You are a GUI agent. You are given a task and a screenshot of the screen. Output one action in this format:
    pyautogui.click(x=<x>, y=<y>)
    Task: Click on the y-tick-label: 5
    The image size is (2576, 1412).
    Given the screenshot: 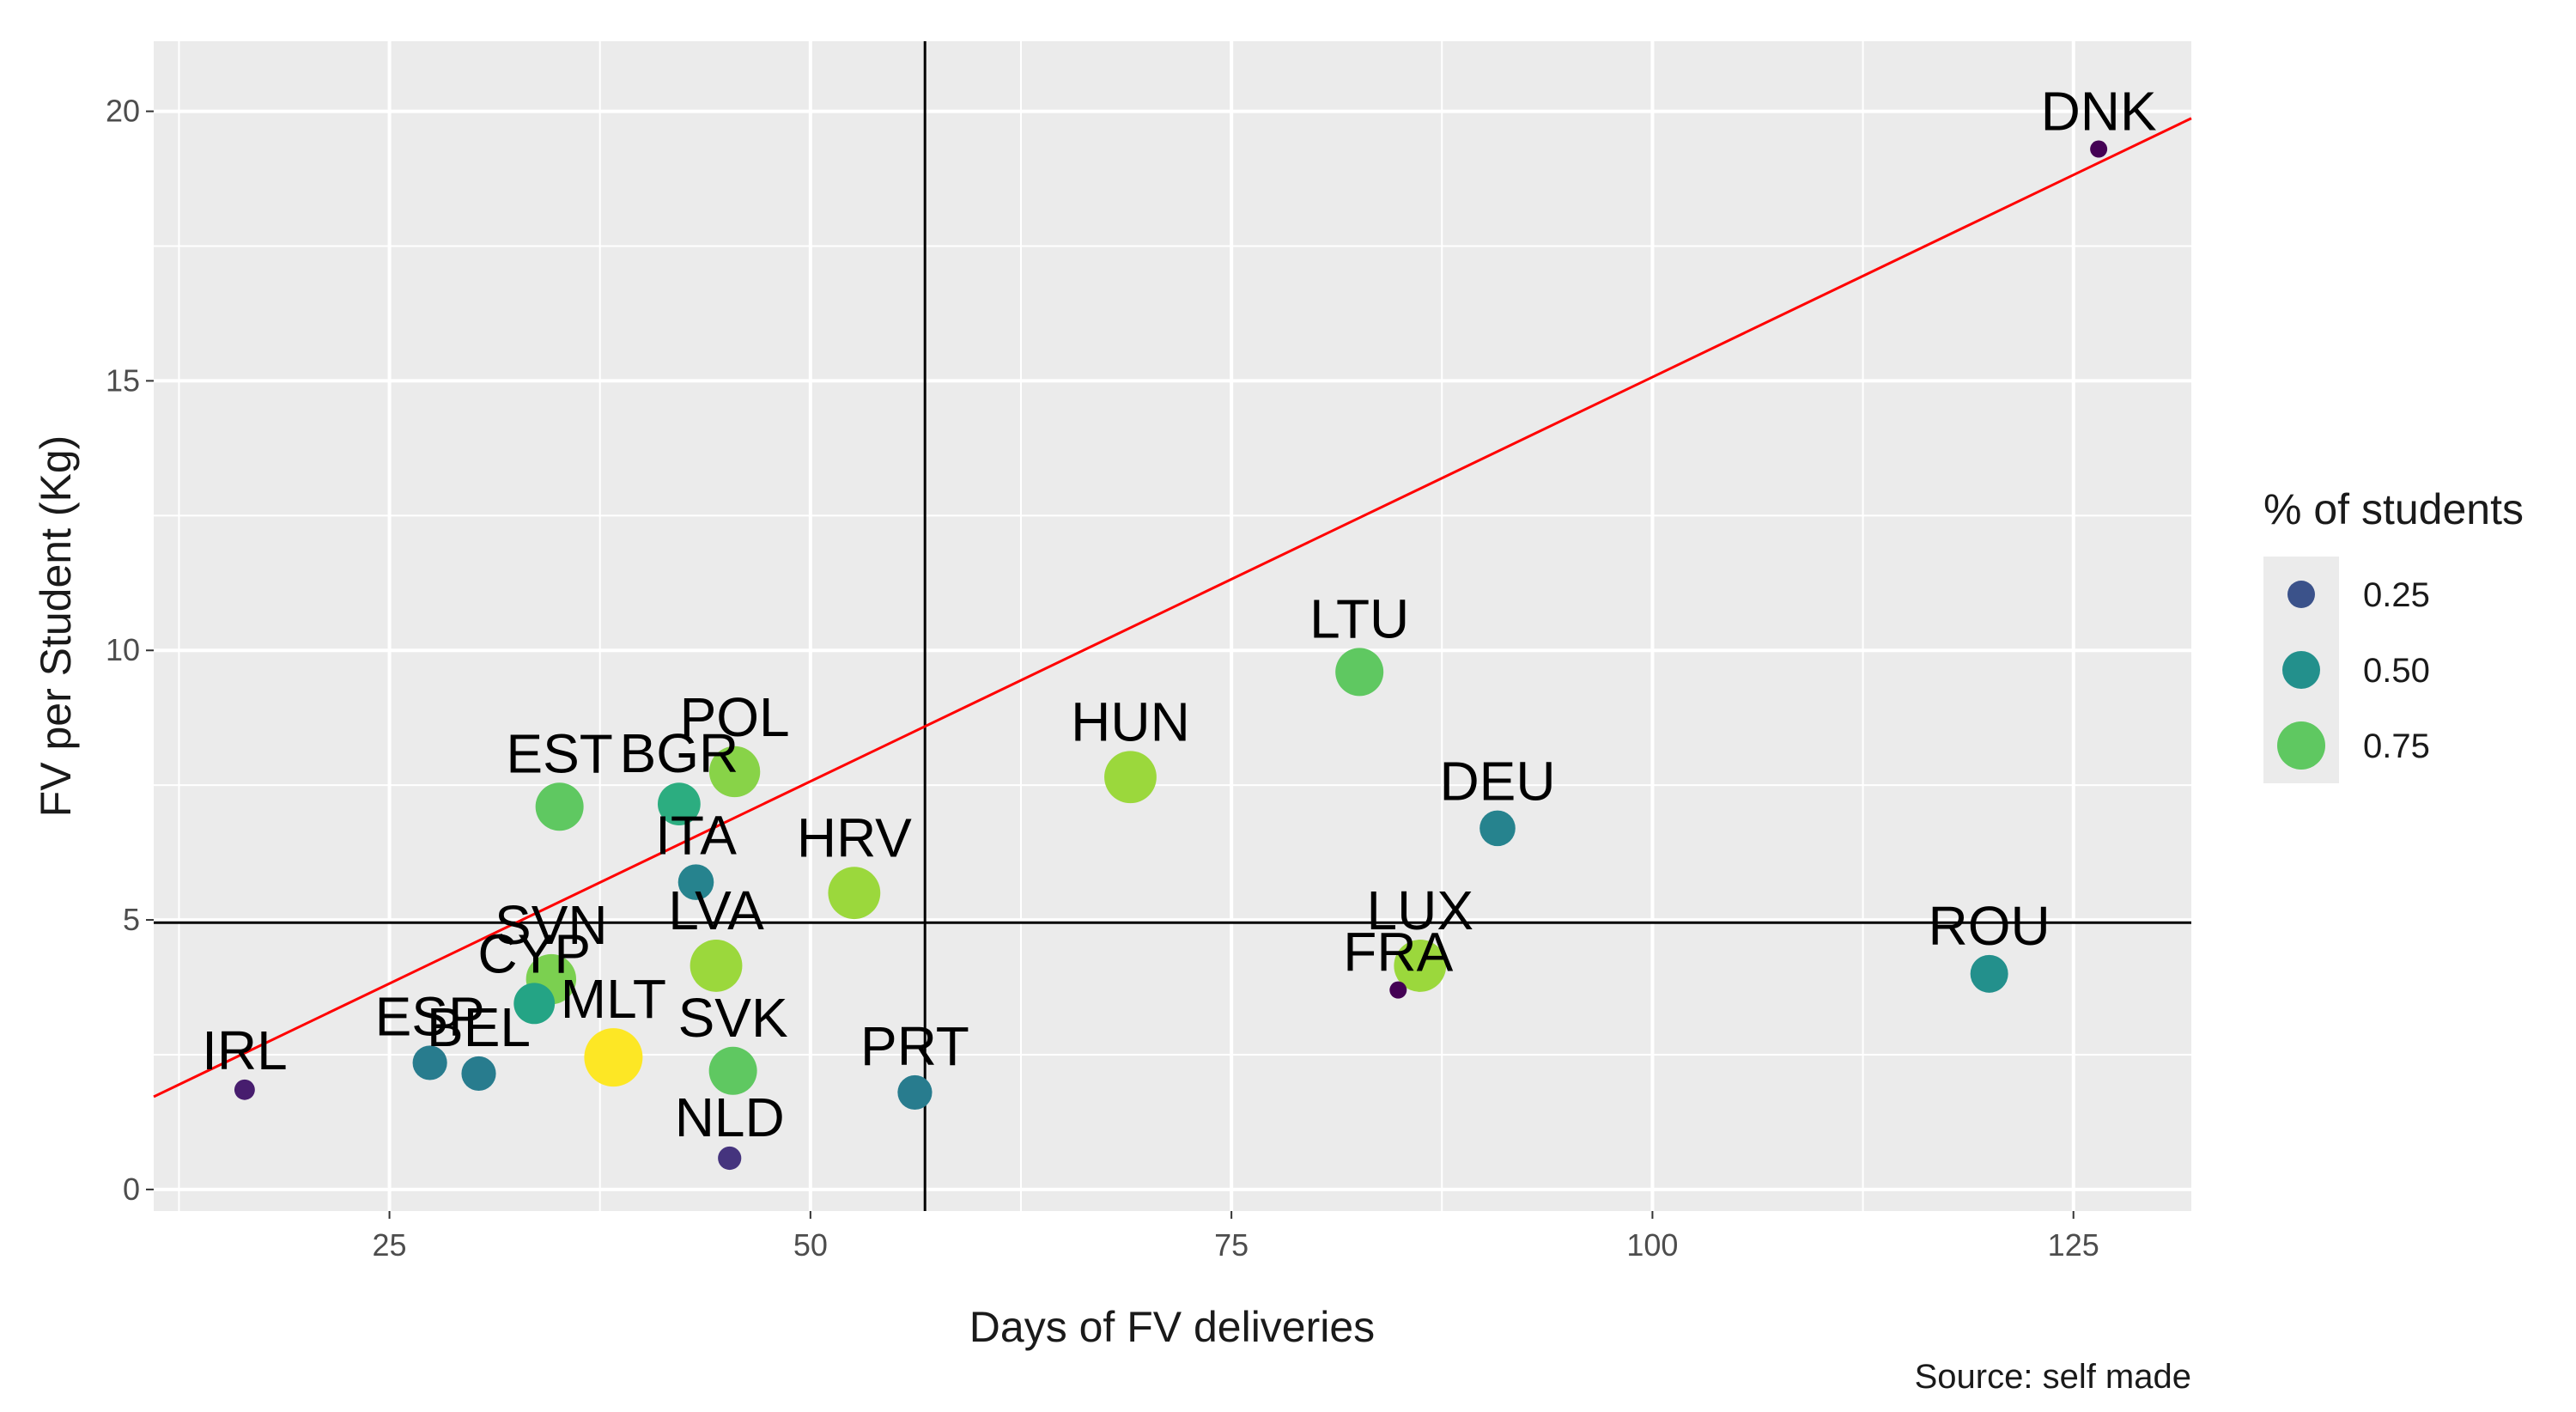 What is the action you would take?
    pyautogui.click(x=132, y=919)
    